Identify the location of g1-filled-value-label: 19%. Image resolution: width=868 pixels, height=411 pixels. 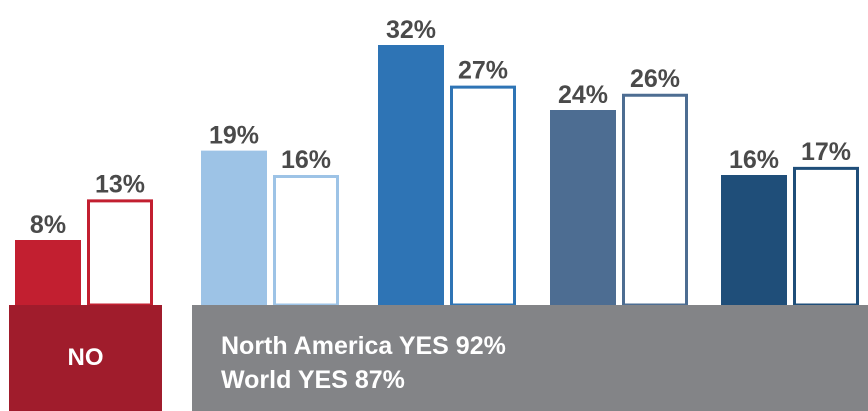
(234, 136).